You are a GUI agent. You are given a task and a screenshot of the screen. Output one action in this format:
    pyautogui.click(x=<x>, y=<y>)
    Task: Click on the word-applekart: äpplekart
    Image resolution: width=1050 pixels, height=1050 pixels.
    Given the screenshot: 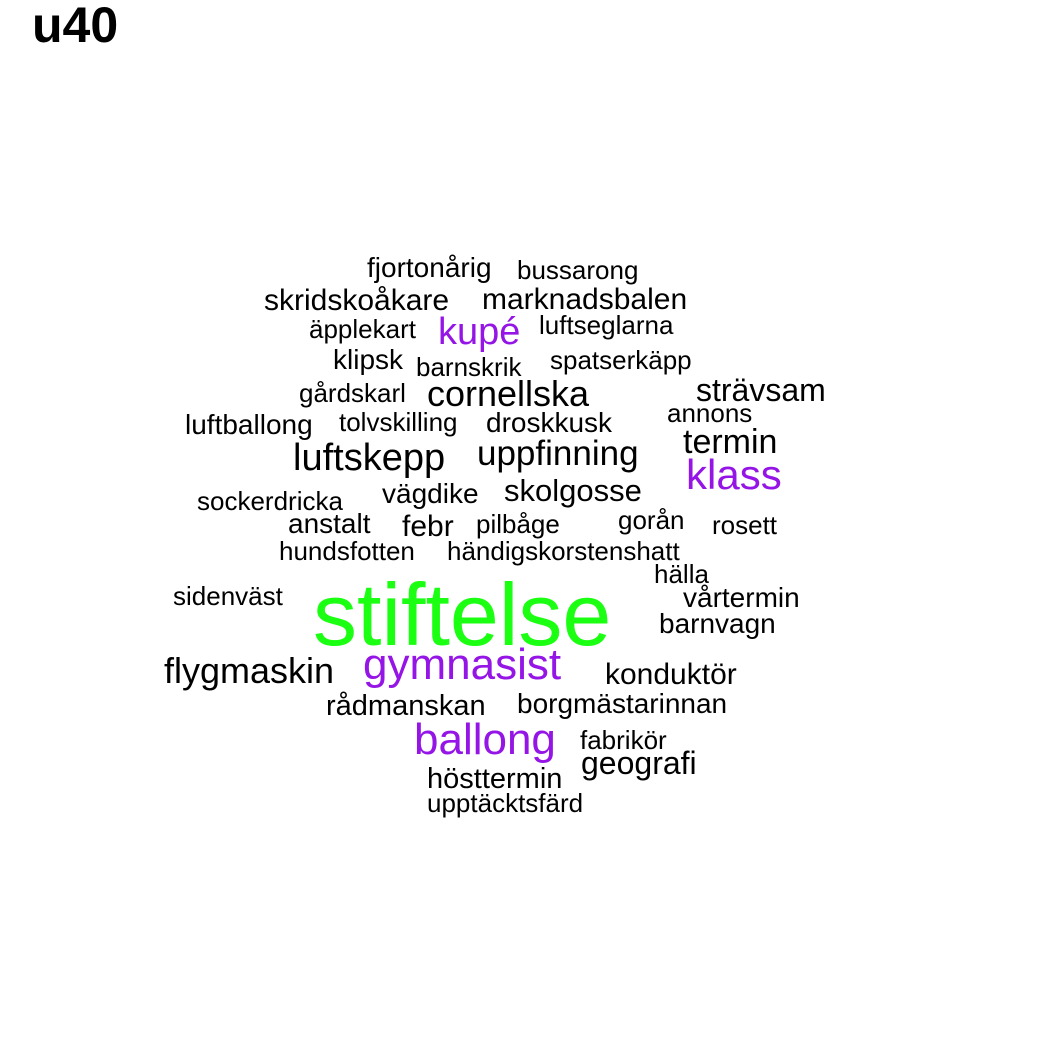 What is the action you would take?
    pyautogui.click(x=362, y=329)
    